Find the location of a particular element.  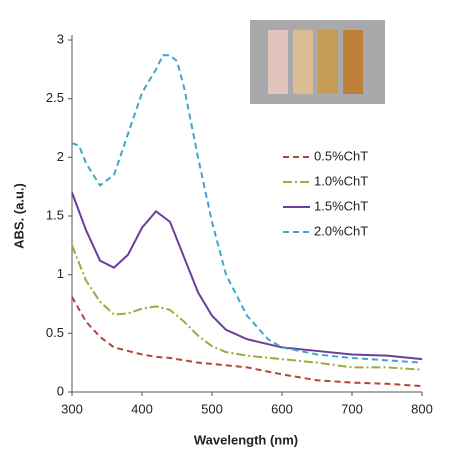

legend-label: 1.5%ChT is located at coordinates (341, 205).